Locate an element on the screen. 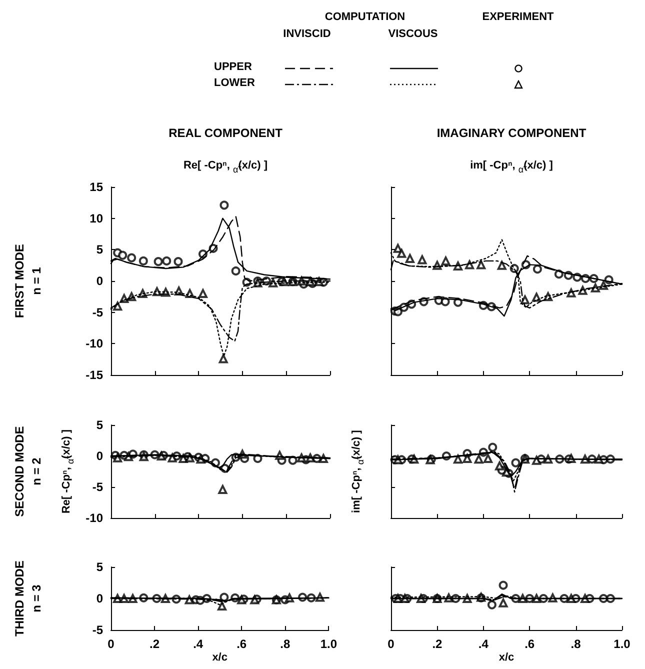 The width and height of the screenshot is (645, 669). chart-title: IMAGINARY COMPONENT is located at coordinates (511, 133).